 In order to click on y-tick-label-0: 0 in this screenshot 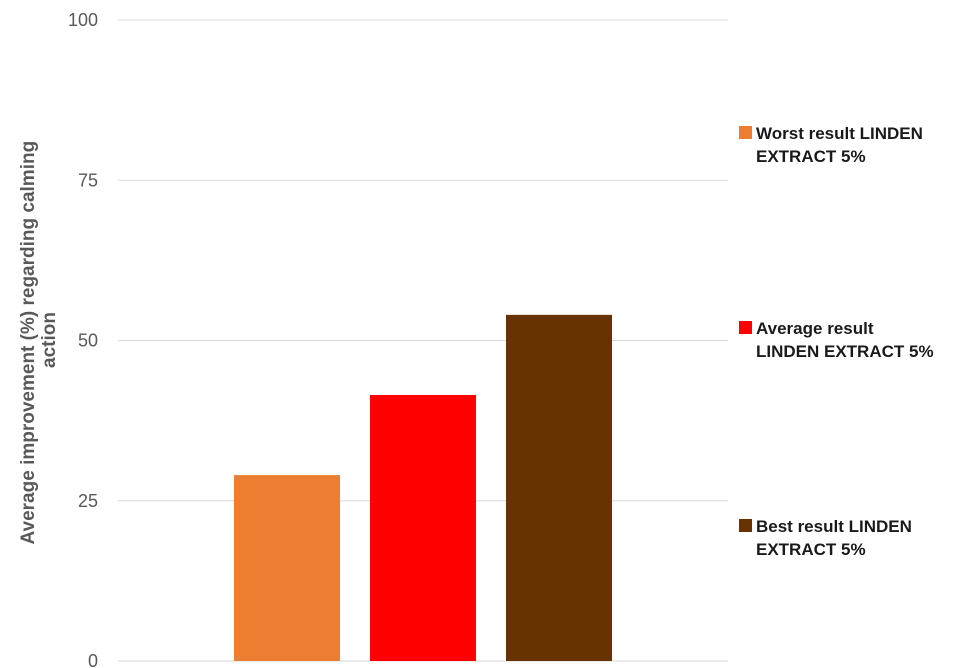, I will do `click(93, 659)`.